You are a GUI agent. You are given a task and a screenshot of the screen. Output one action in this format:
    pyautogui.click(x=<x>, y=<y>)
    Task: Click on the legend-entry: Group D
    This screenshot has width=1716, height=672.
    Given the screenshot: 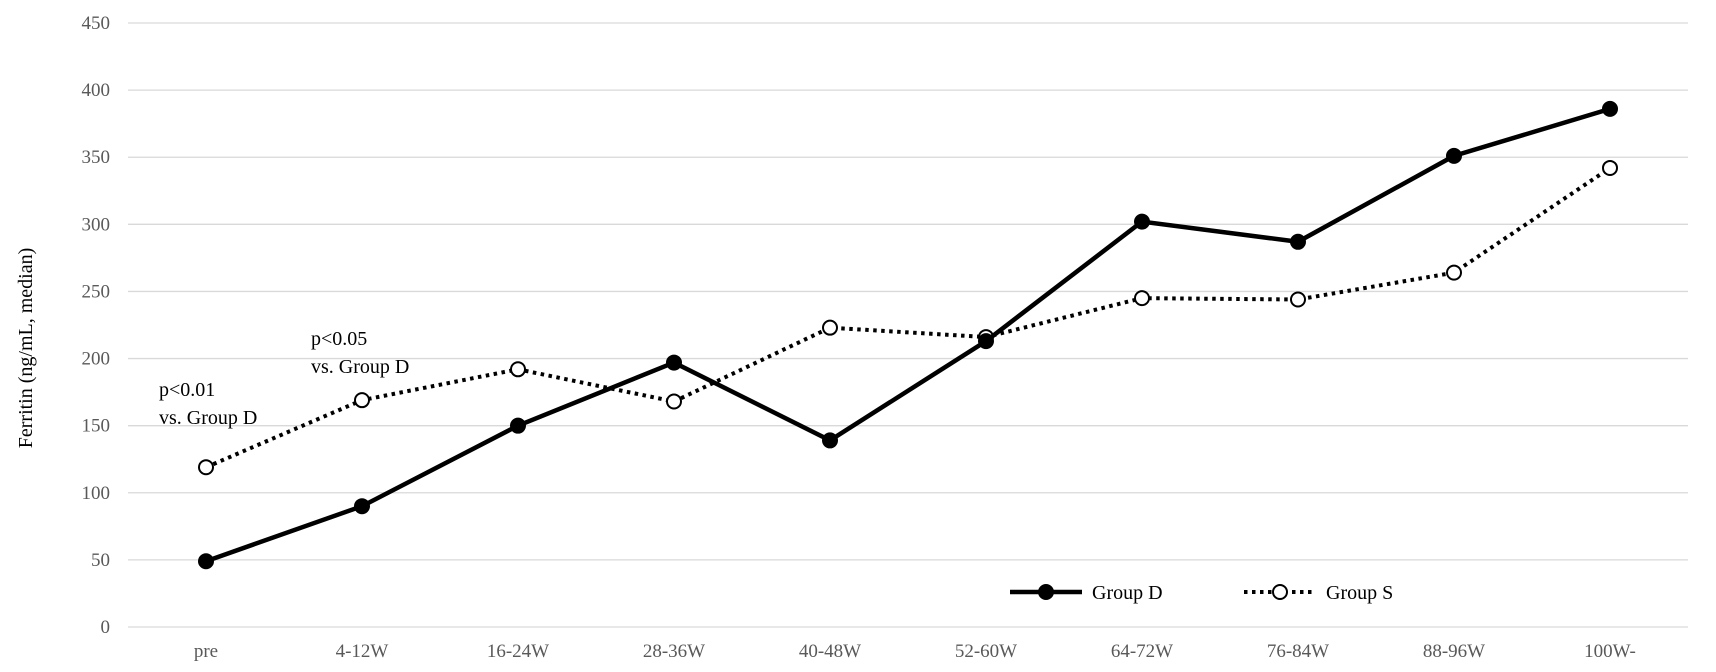 What is the action you would take?
    pyautogui.click(x=1086, y=593)
    